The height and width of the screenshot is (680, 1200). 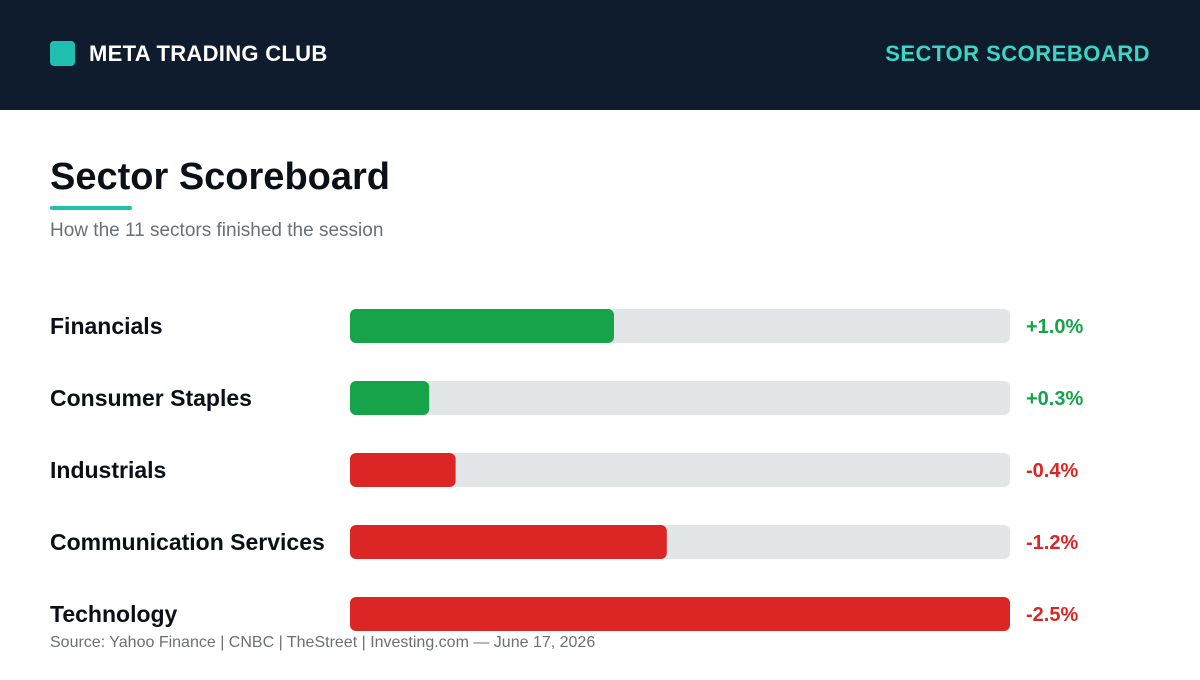 I want to click on value-label: -2.5%, so click(x=1052, y=615).